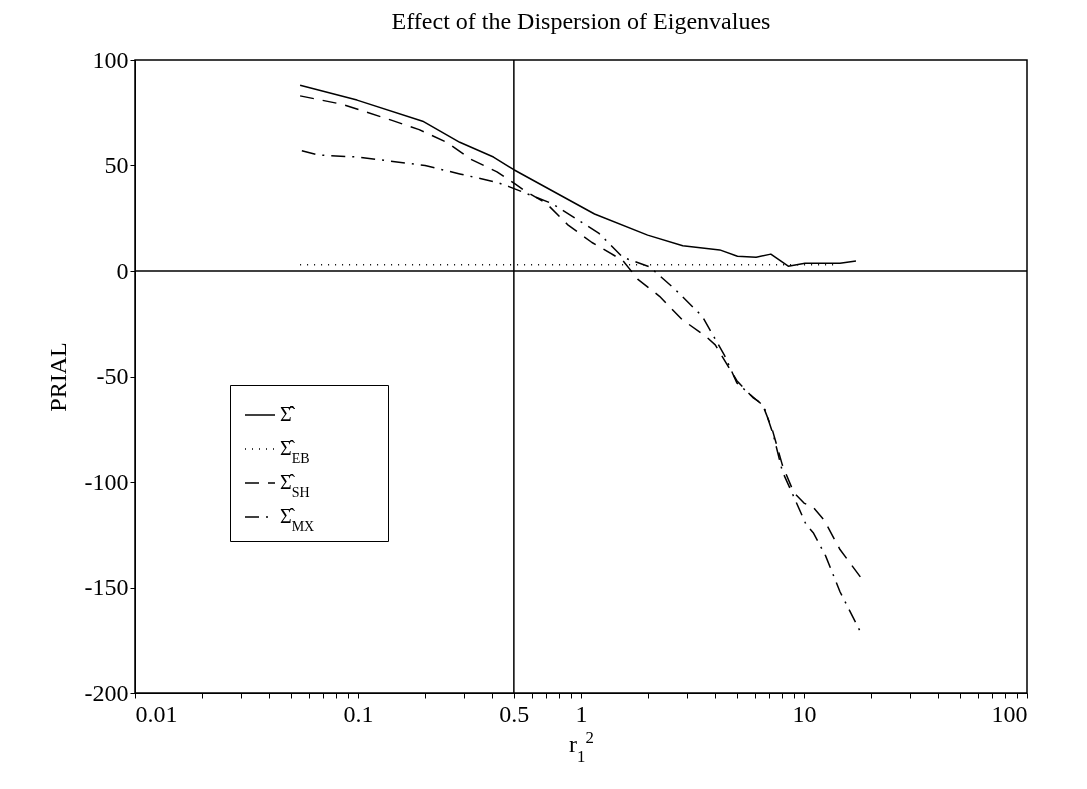 The image size is (1087, 789). I want to click on x-tick-label: 0.01, so click(156, 713).